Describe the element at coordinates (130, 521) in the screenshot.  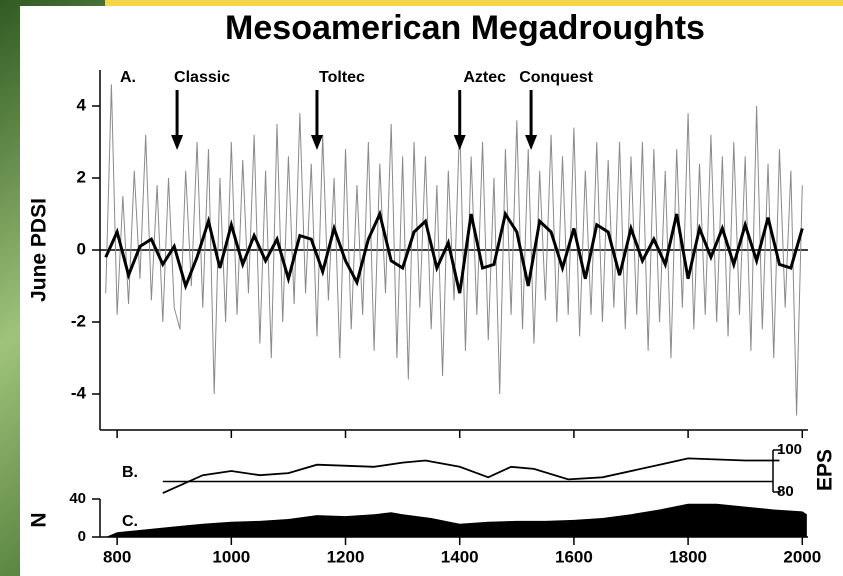
I see `panel-label: C.` at that location.